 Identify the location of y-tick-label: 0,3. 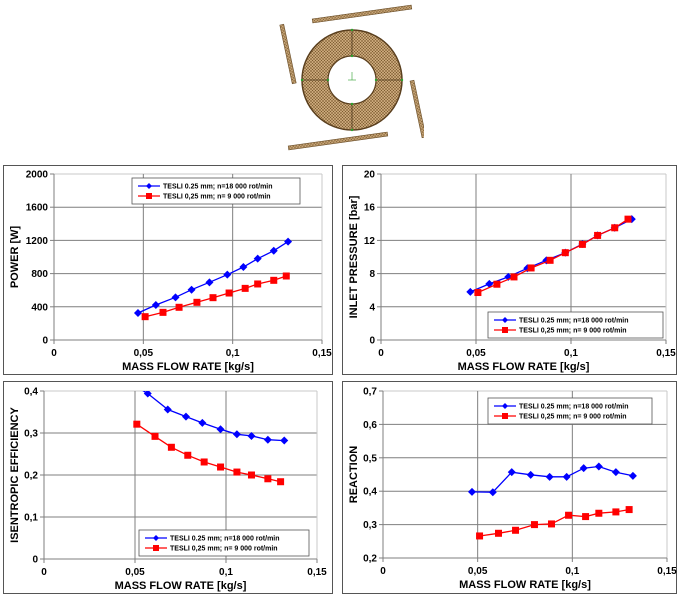
(31, 434).